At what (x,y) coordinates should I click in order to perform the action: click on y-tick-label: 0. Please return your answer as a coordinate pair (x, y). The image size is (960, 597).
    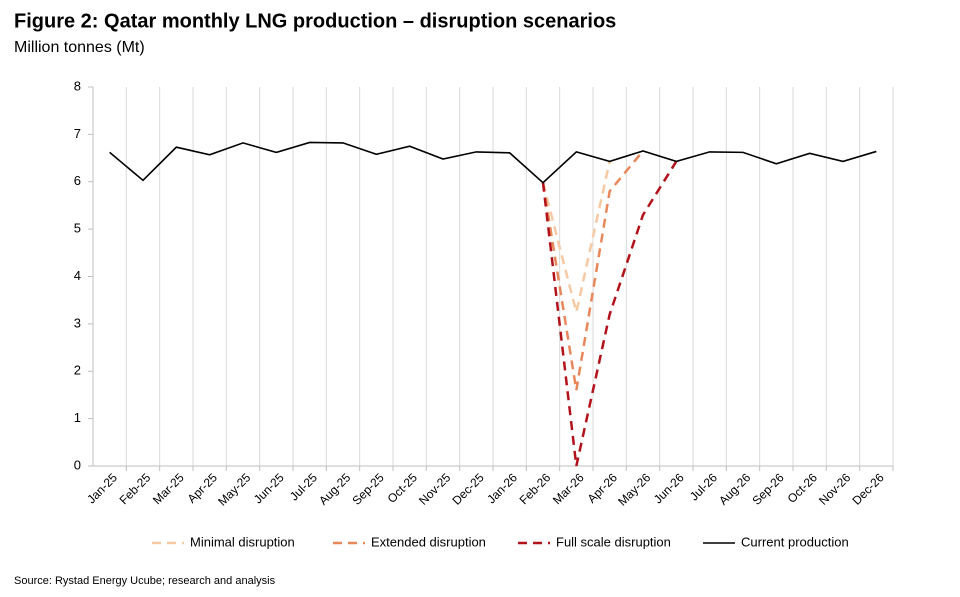
    Looking at the image, I should click on (77, 464).